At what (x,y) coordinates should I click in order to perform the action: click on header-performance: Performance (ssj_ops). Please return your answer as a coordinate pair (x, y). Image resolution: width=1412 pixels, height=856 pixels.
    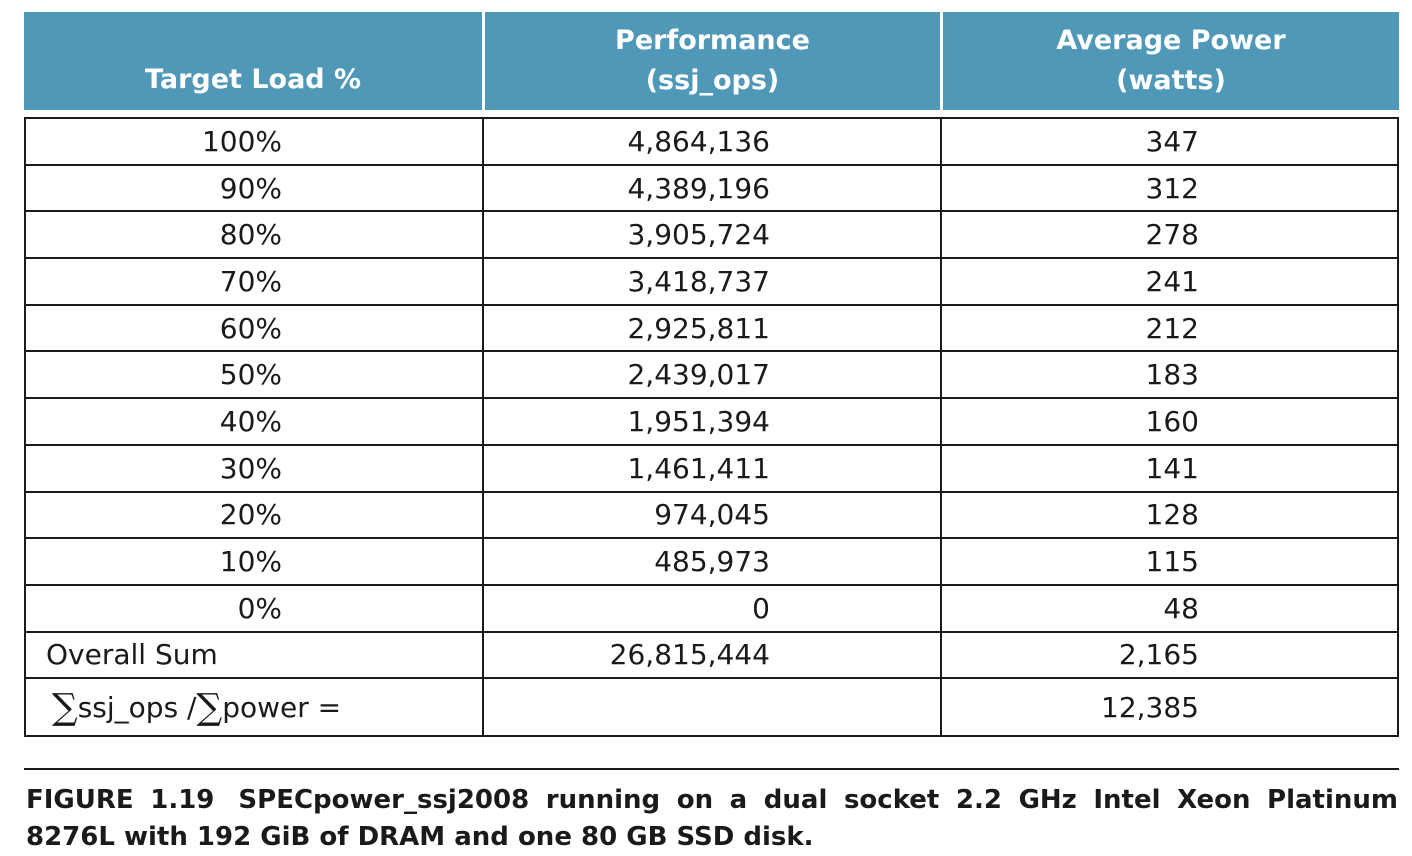
    Looking at the image, I should click on (711, 61).